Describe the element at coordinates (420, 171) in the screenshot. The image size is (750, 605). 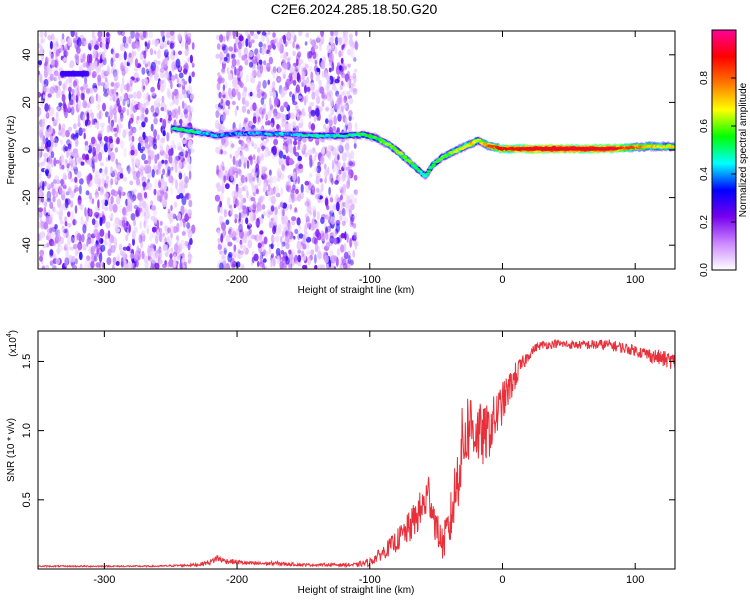
I see `signal-track-segment` at that location.